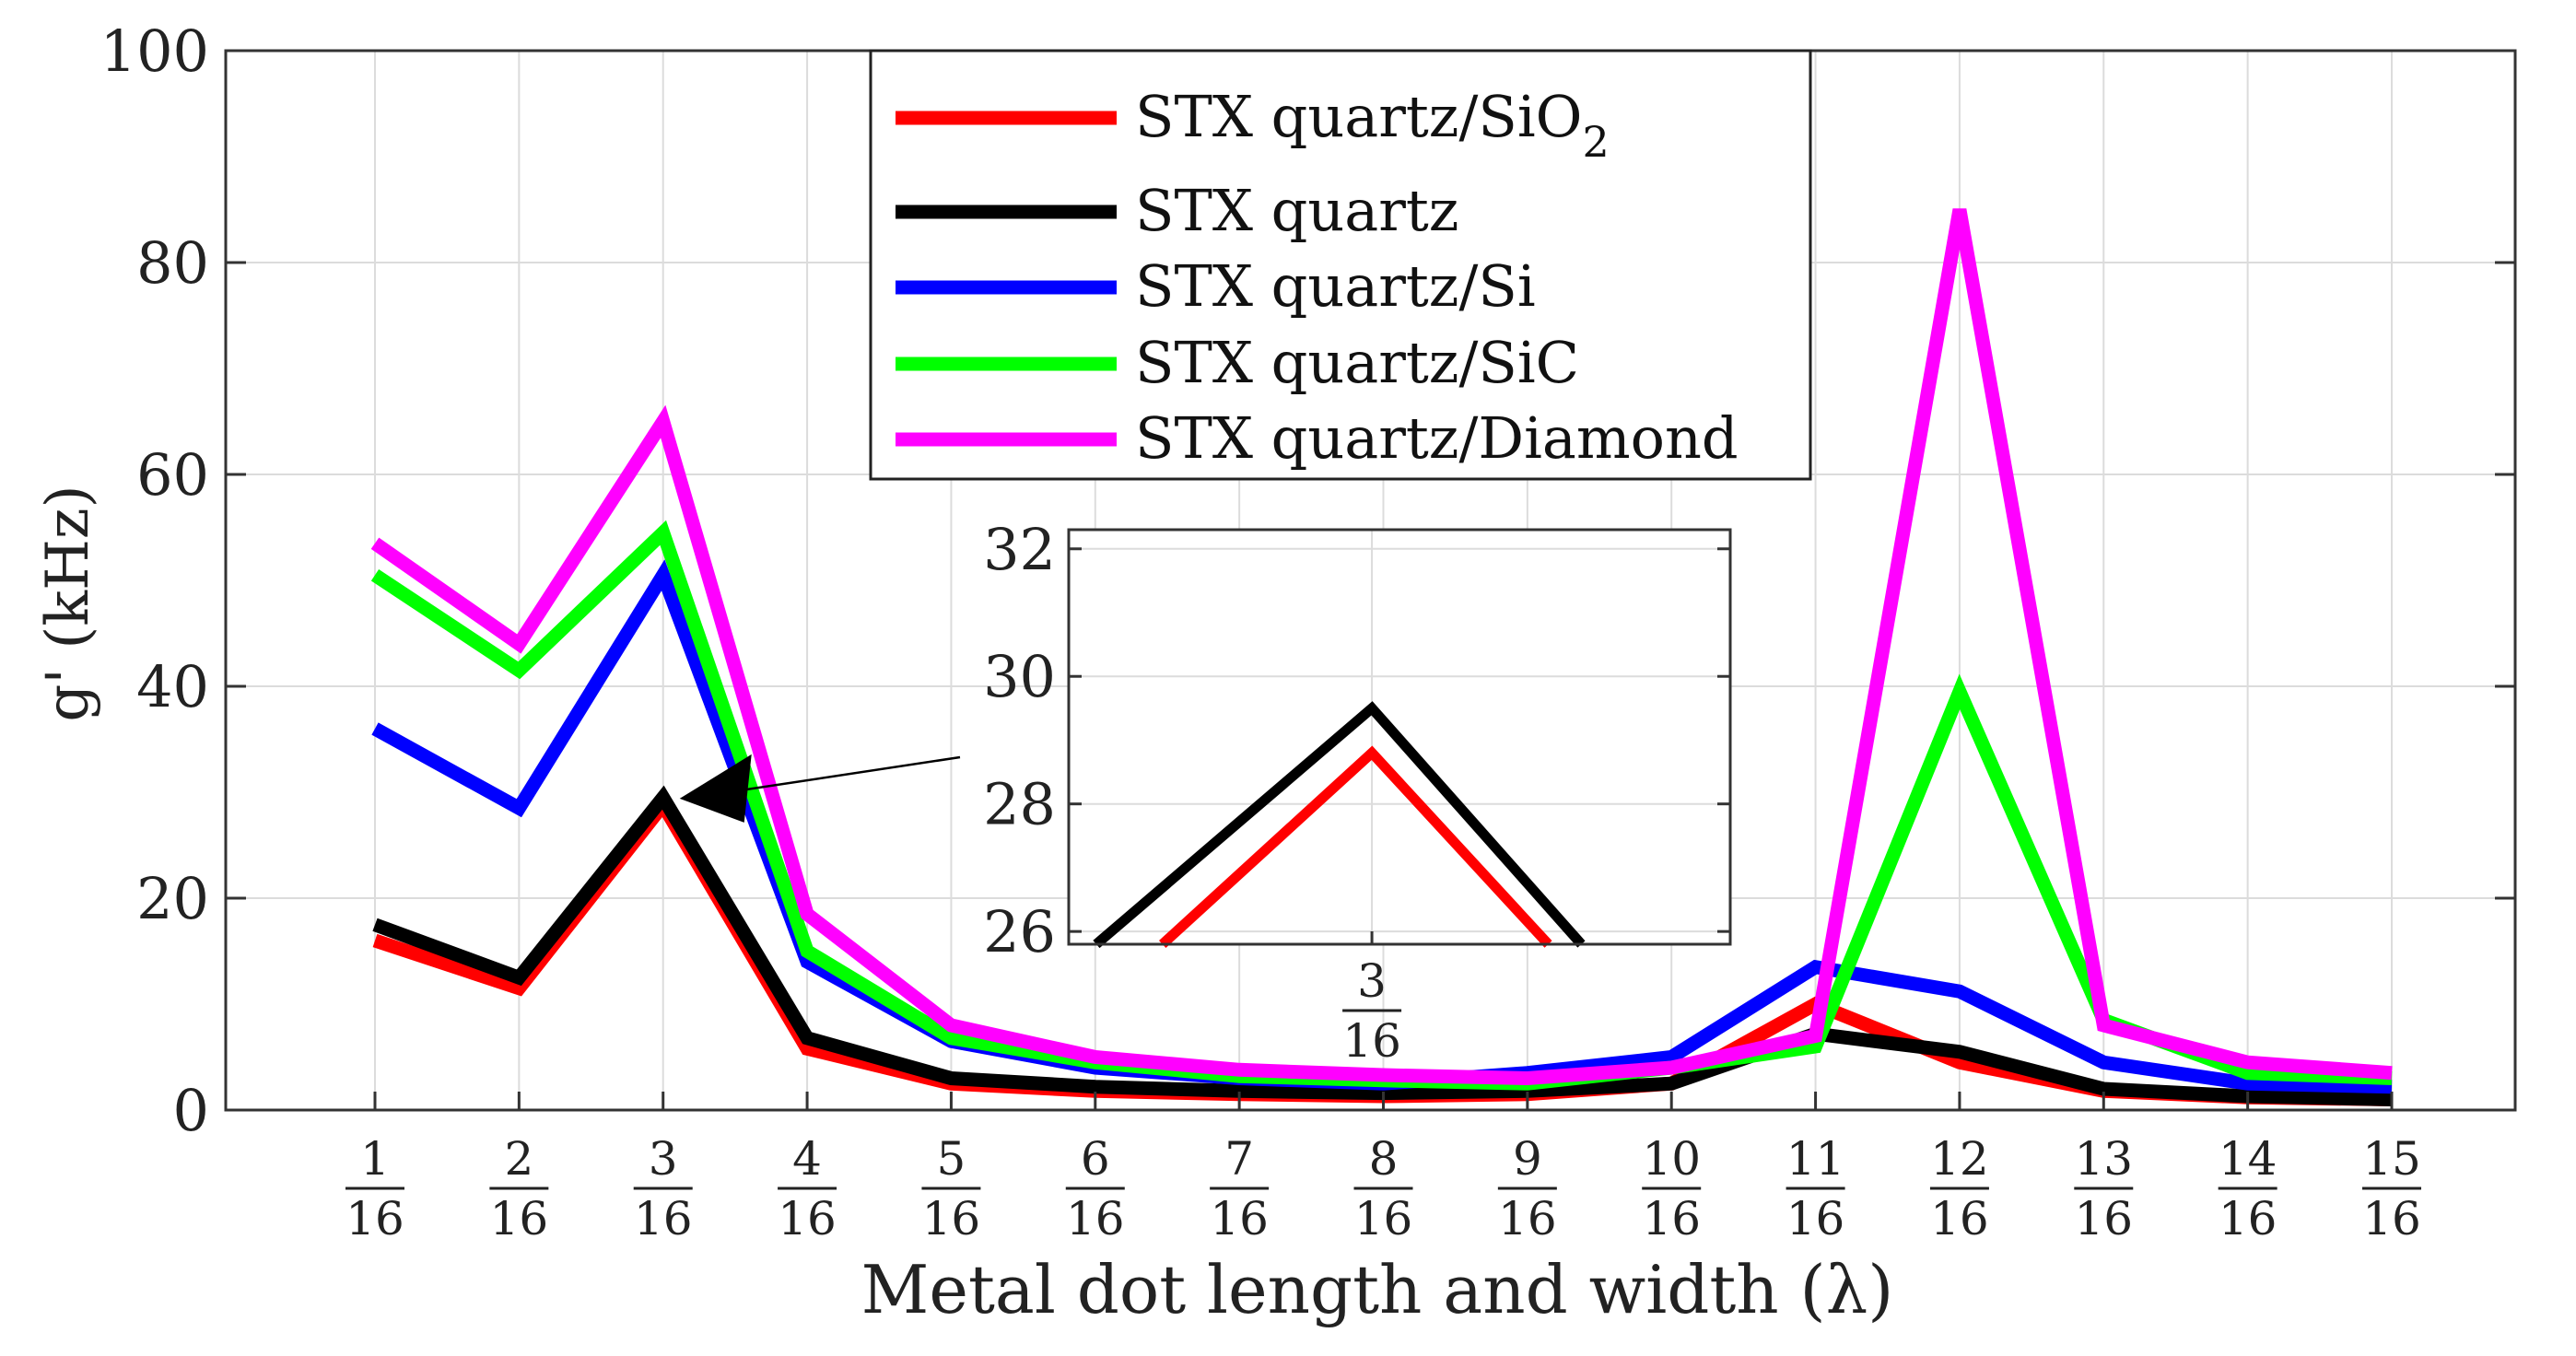  Describe the element at coordinates (1815, 1159) in the screenshot. I see `x-tick-numerator: 11` at that location.